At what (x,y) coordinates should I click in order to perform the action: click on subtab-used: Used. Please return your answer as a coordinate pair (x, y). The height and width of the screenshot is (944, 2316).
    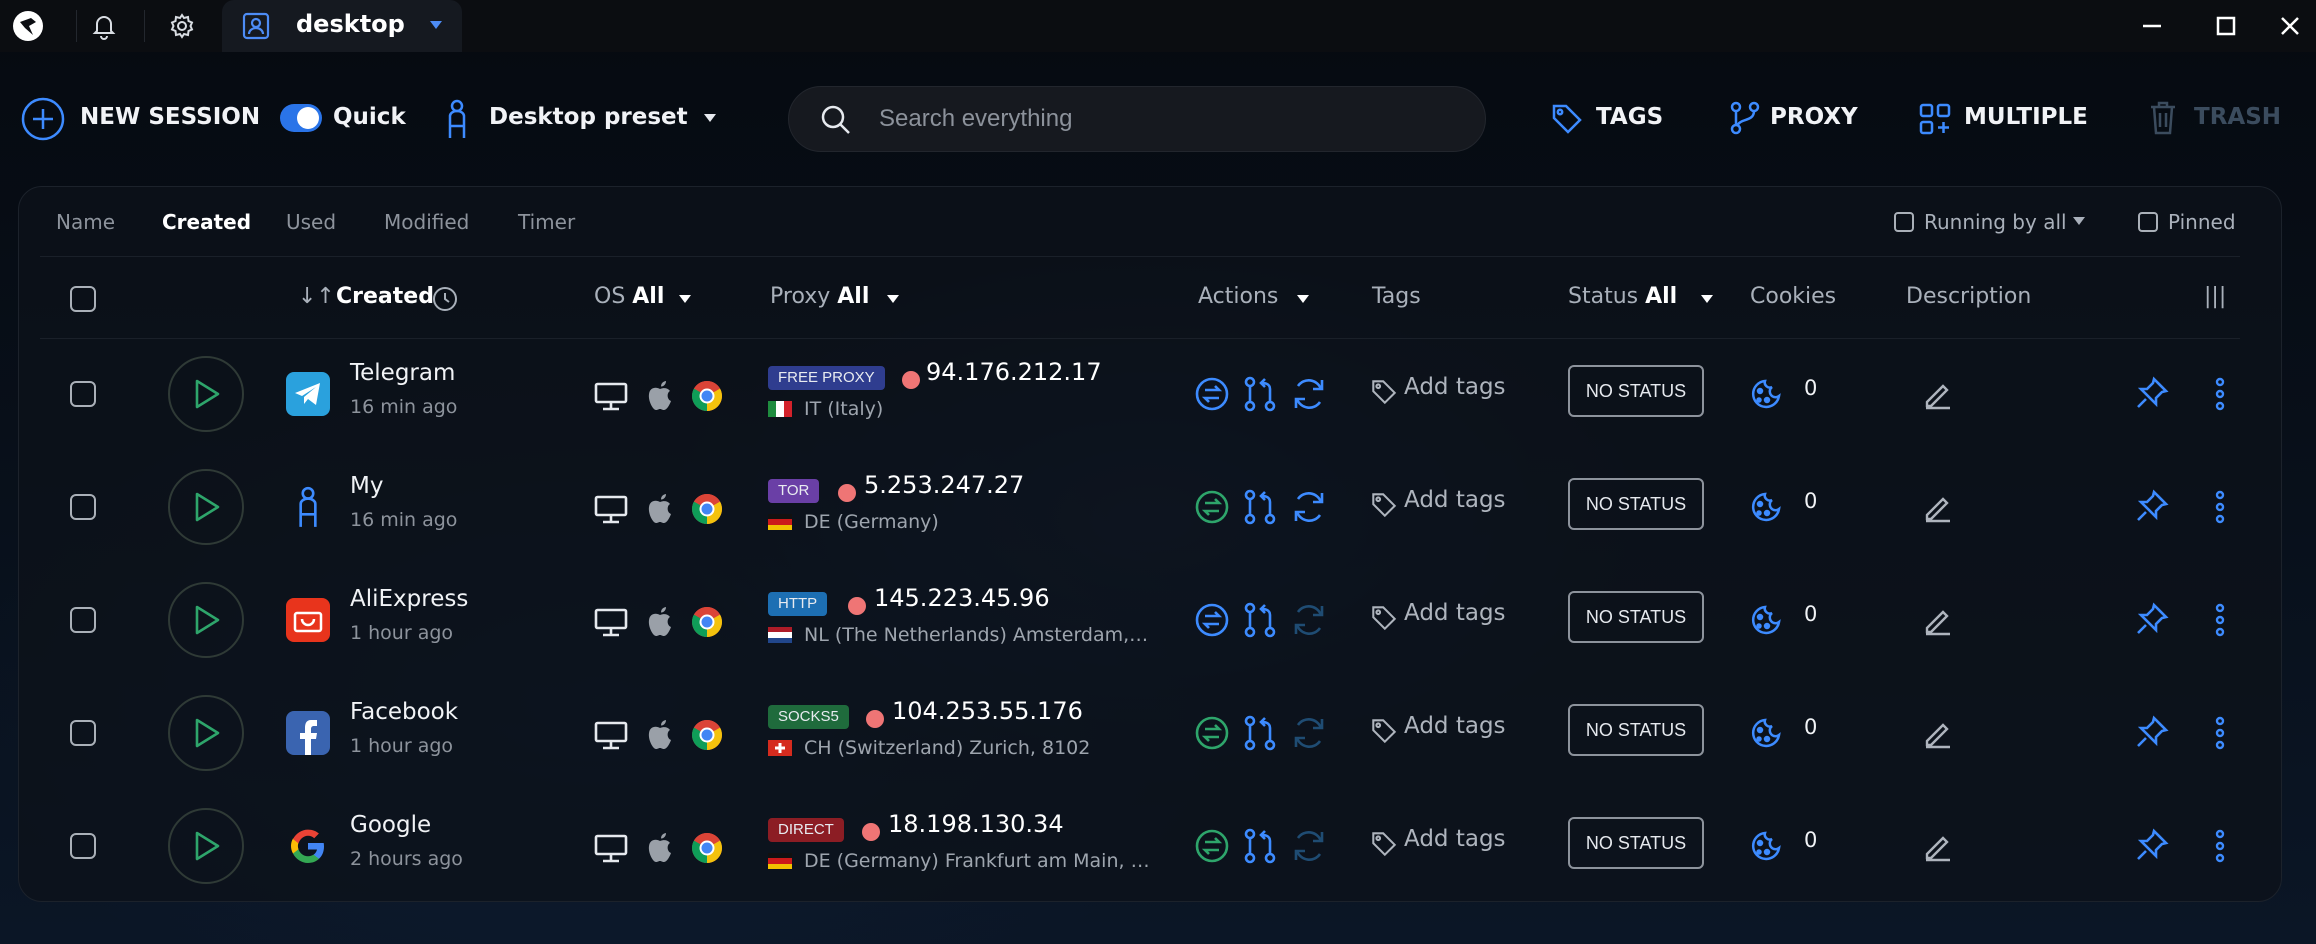
    Looking at the image, I should click on (311, 222).